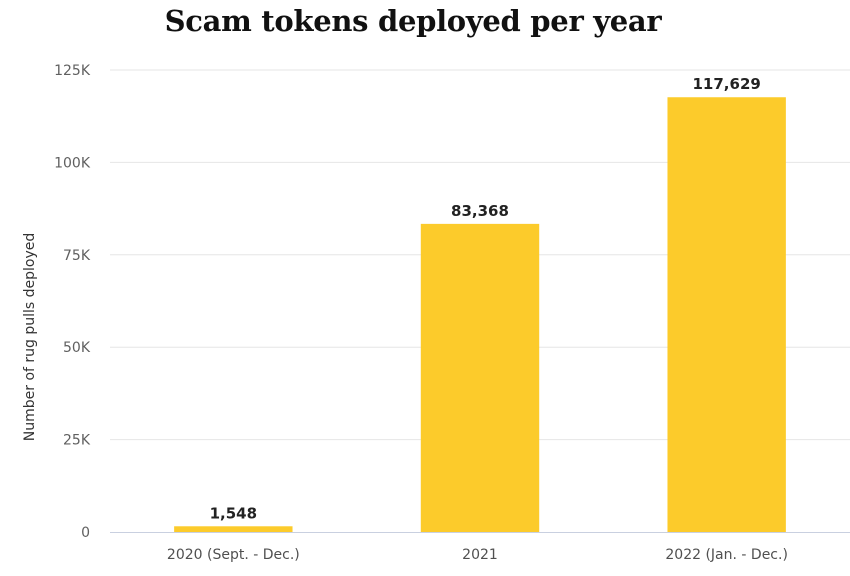 The width and height of the screenshot is (850, 576). Describe the element at coordinates (480, 211) in the screenshot. I see `data-label: 83,368` at that location.